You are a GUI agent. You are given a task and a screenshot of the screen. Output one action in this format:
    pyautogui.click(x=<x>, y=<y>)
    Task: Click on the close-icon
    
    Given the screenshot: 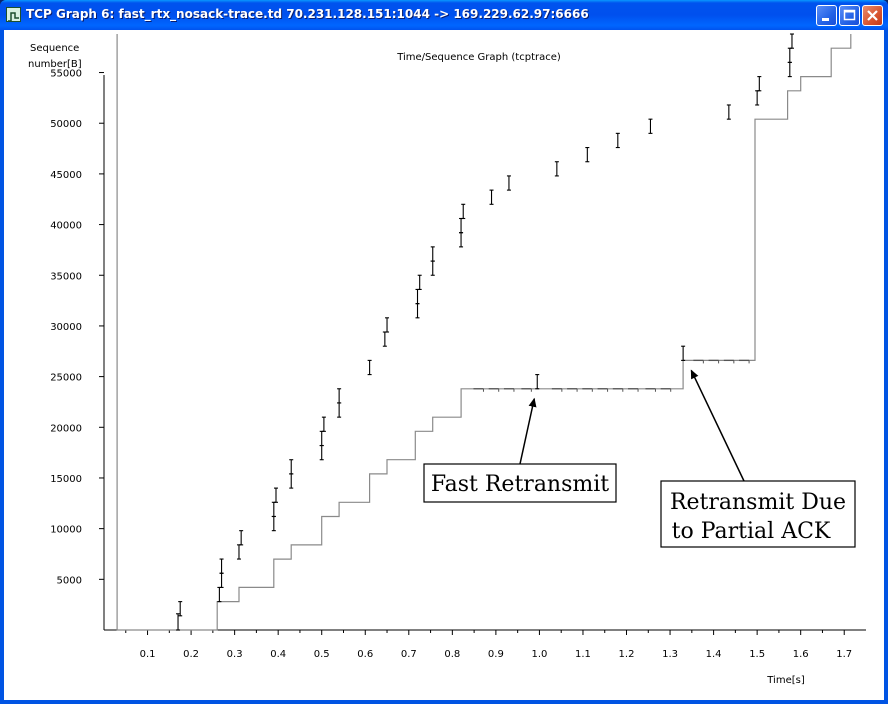 What is the action you would take?
    pyautogui.click(x=872, y=15)
    